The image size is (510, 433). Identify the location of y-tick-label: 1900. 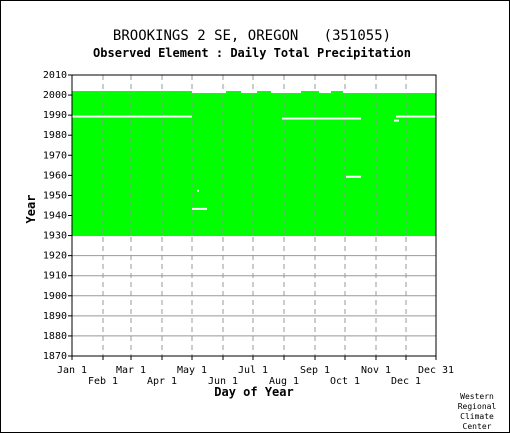
(55, 296).